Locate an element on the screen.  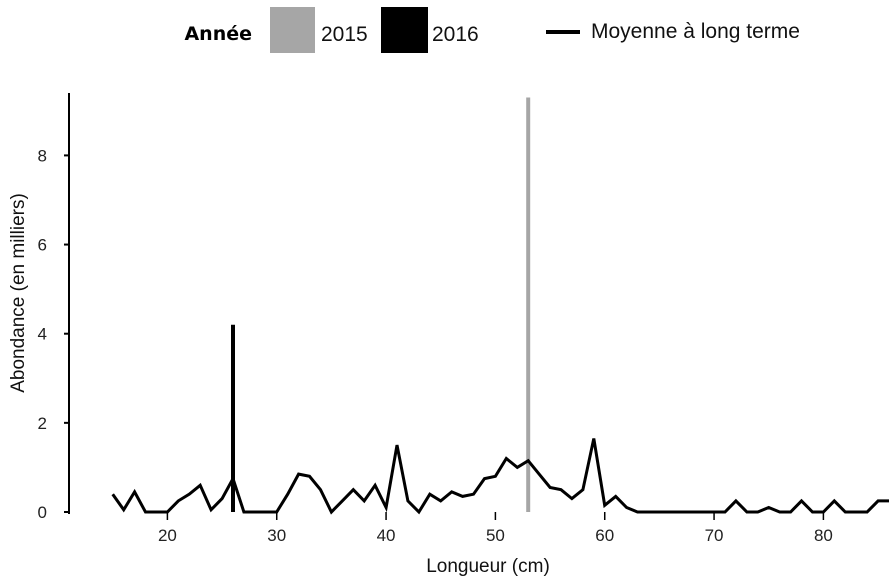
legend-label-2015: 2015 is located at coordinates (344, 34).